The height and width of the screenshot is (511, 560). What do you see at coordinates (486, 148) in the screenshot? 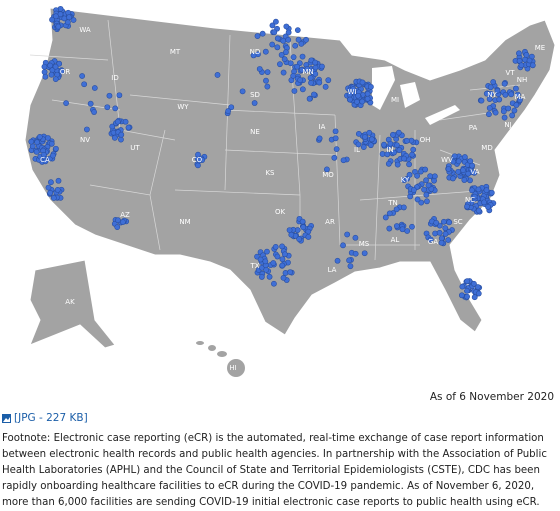
I see `state-label: MD` at bounding box center [486, 148].